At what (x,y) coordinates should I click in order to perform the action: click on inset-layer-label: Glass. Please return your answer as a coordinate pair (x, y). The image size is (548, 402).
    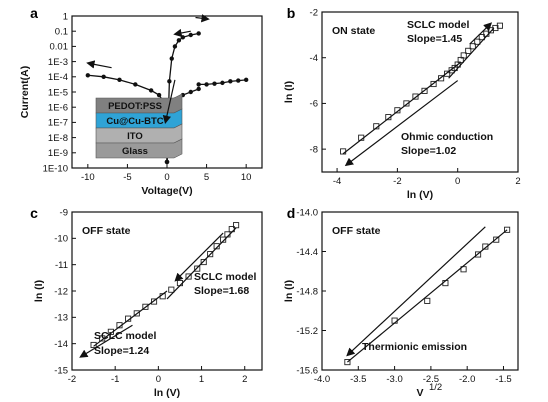
    Looking at the image, I should click on (135, 151).